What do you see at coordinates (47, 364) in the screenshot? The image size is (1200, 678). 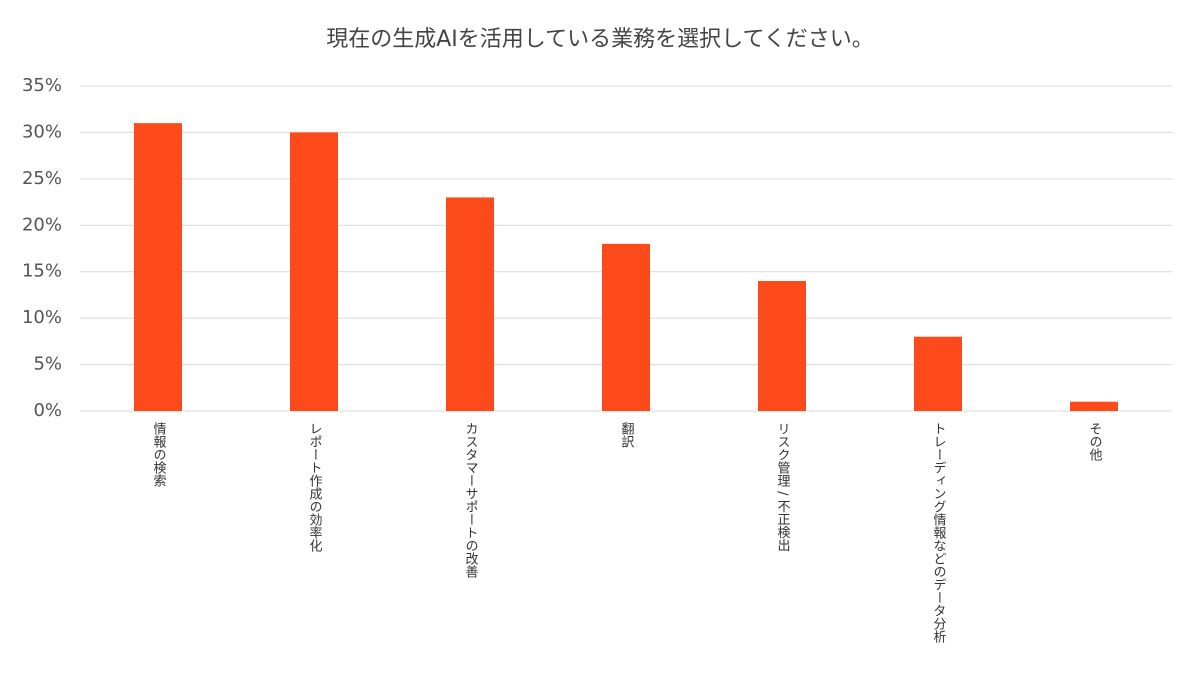 I see `y-tick-label: 5%` at bounding box center [47, 364].